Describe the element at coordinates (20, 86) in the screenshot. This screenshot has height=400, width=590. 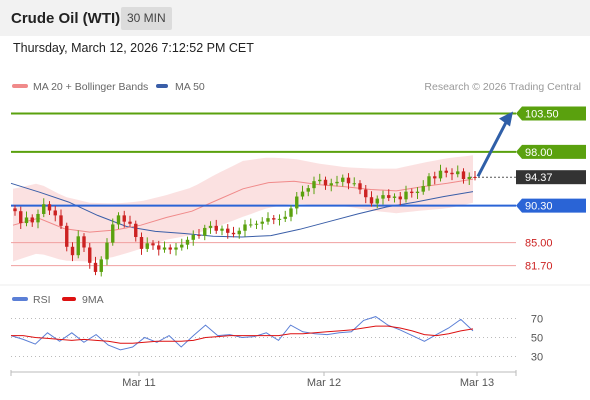
I see `legend-swatch-ma20` at that location.